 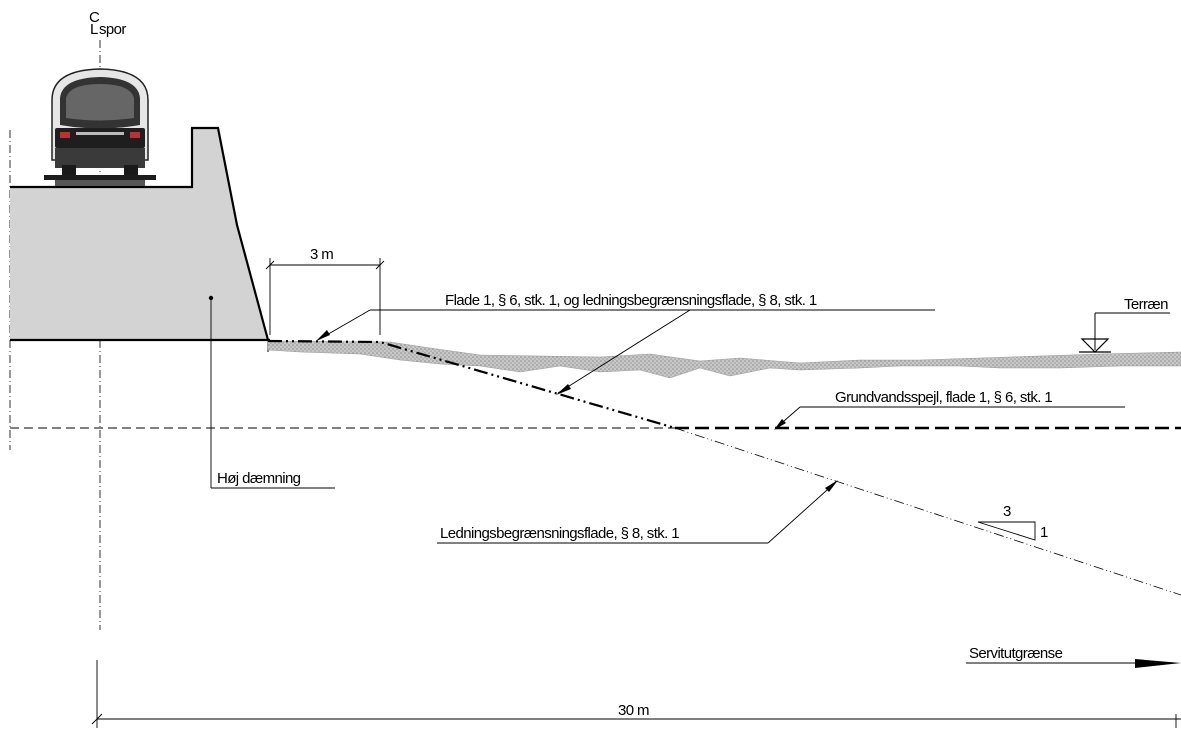 What do you see at coordinates (259, 478) in the screenshot?
I see `embankment-label: Høj dæmning` at bounding box center [259, 478].